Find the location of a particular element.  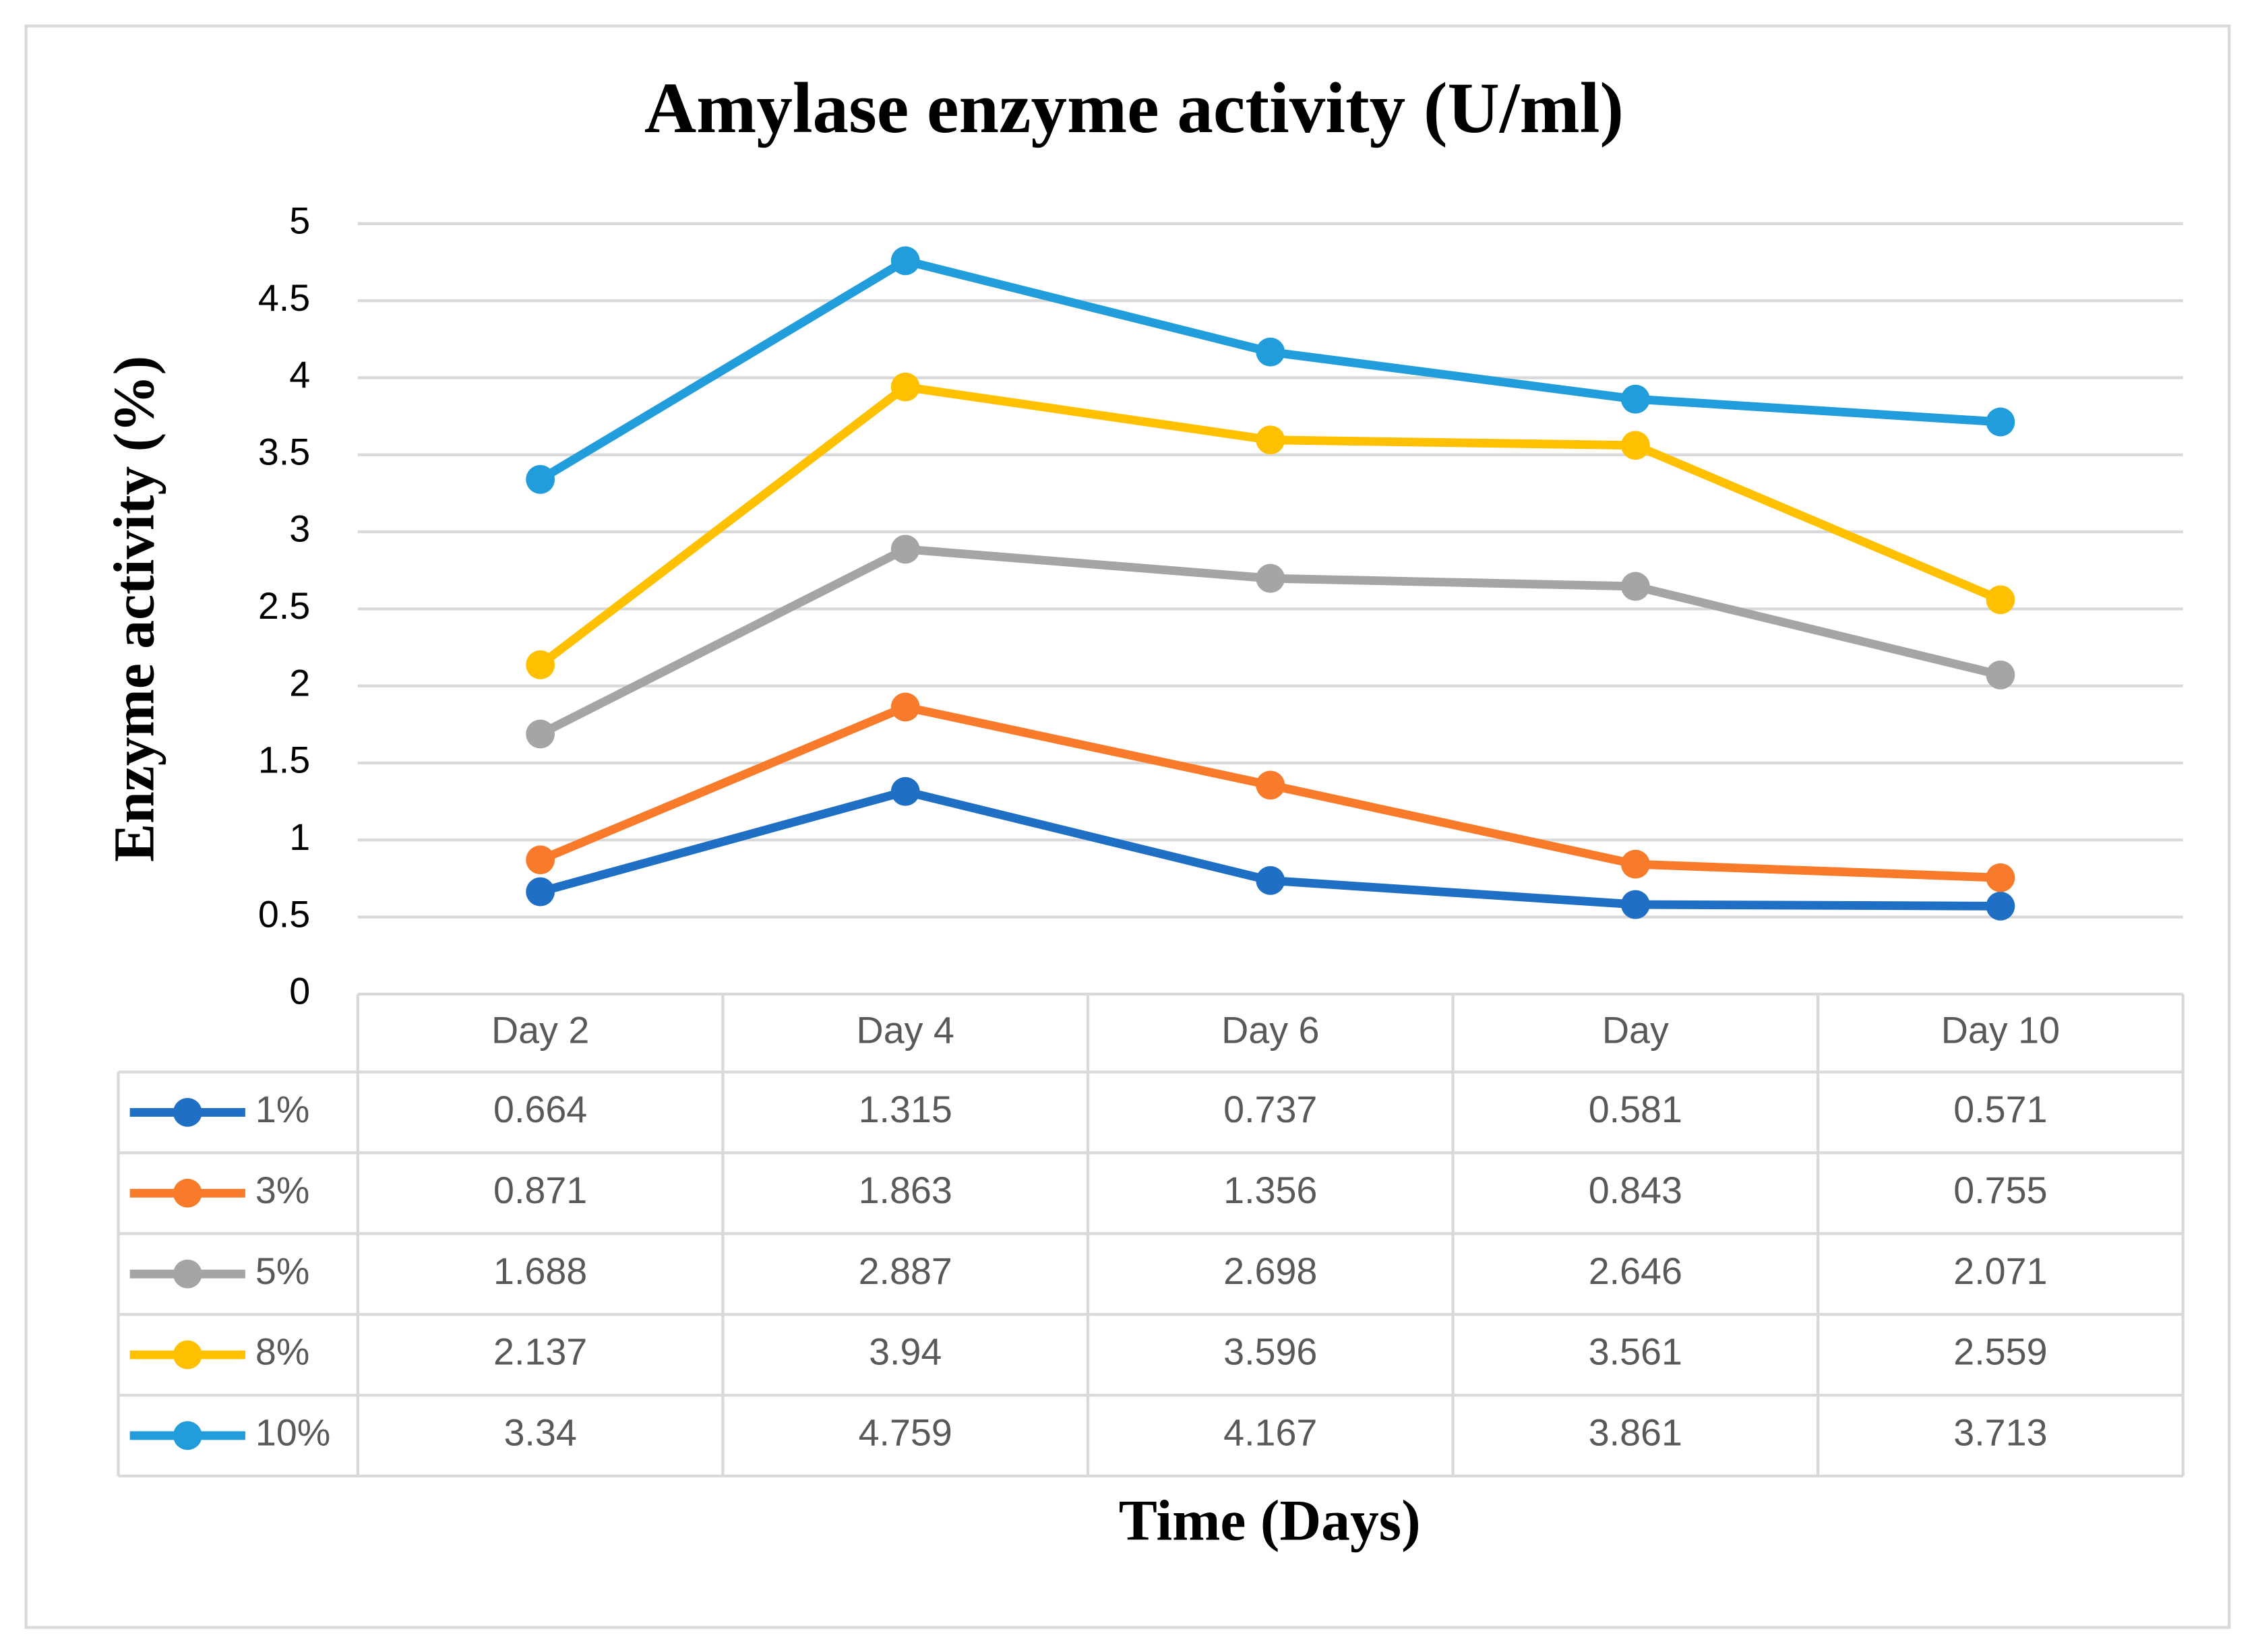

table-value: 3.596 is located at coordinates (1270, 1352).